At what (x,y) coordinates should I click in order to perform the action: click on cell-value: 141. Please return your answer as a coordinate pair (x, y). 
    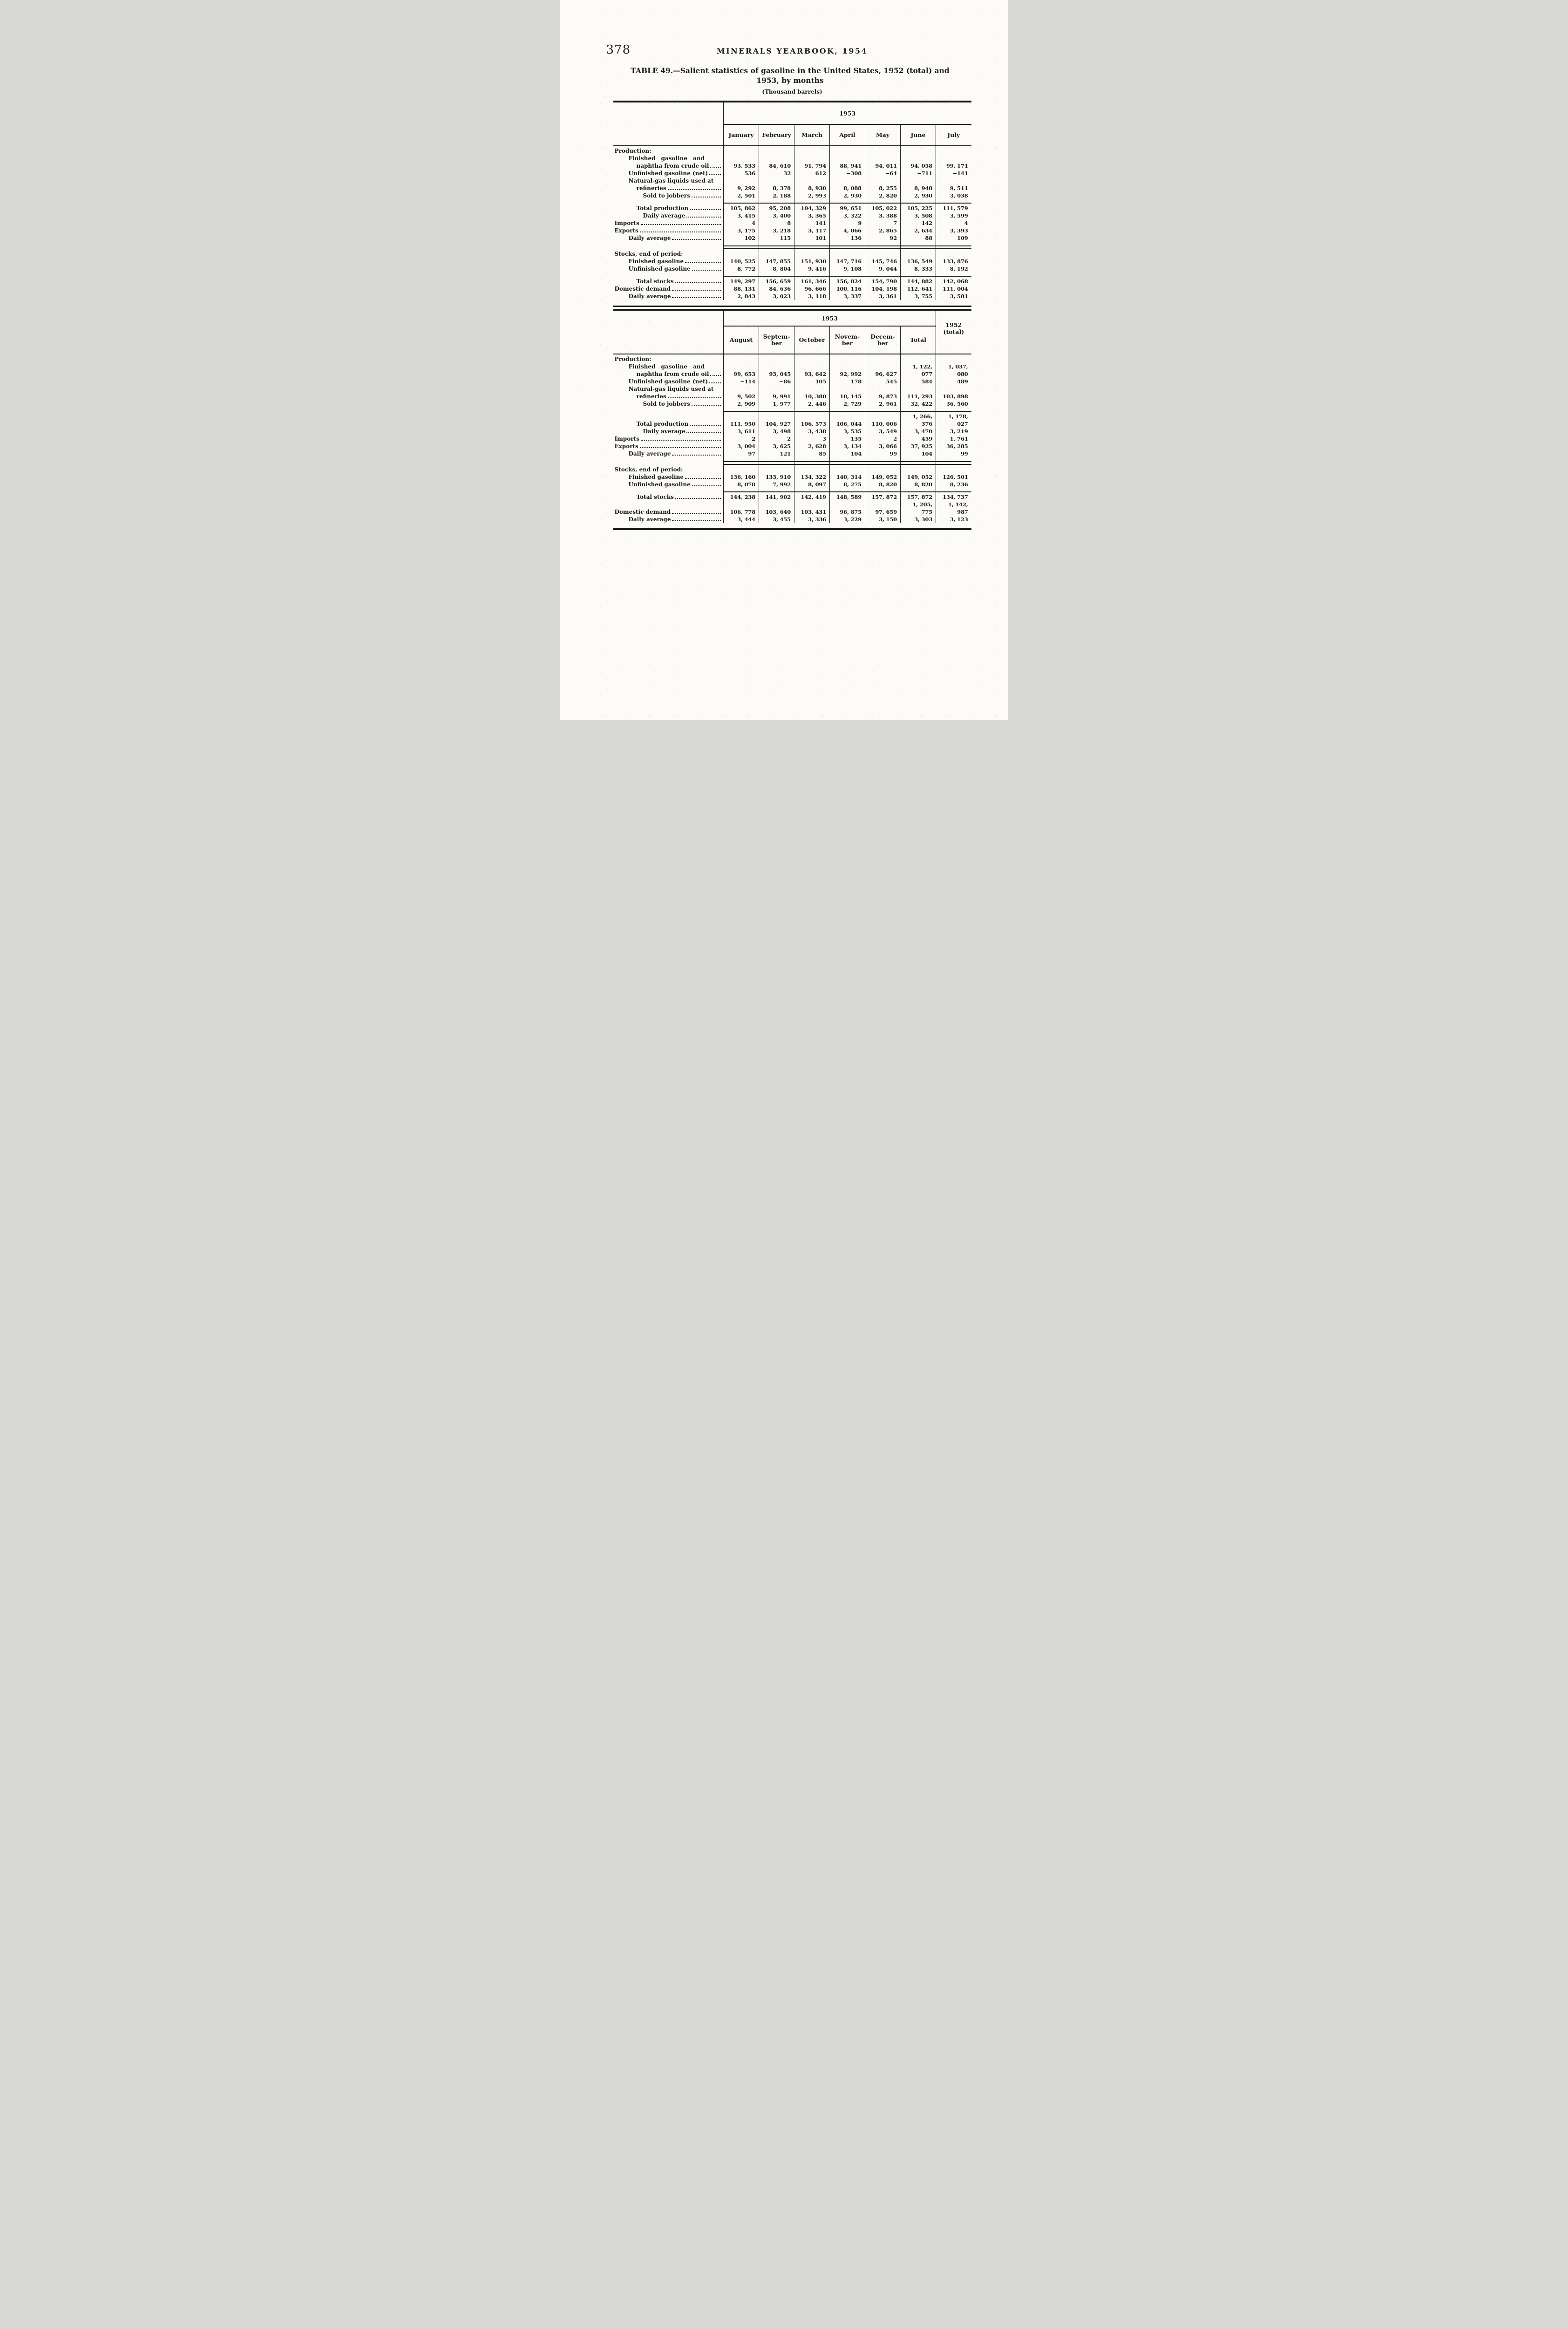
    Looking at the image, I should click on (812, 223).